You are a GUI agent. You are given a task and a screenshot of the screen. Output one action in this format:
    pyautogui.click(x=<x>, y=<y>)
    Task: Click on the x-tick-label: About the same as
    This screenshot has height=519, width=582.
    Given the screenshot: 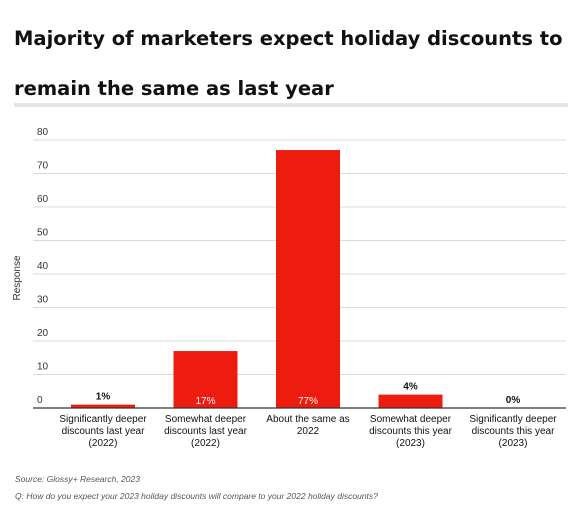 What is the action you would take?
    pyautogui.click(x=307, y=419)
    